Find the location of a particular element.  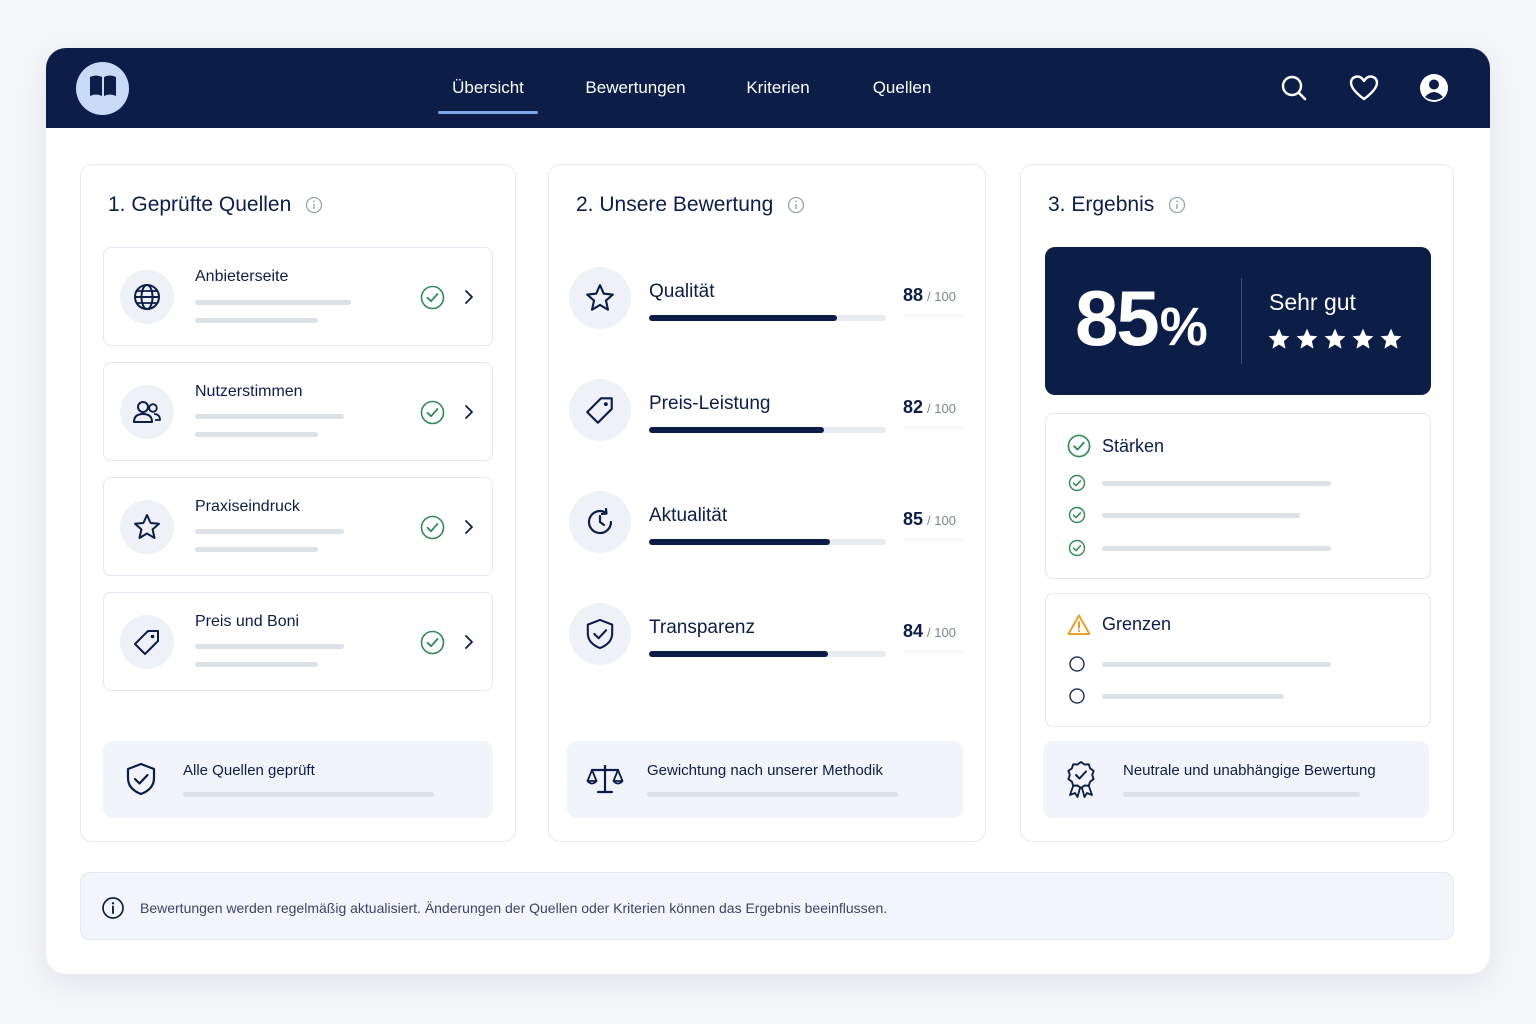

award-badge-icon is located at coordinates (1081, 779).